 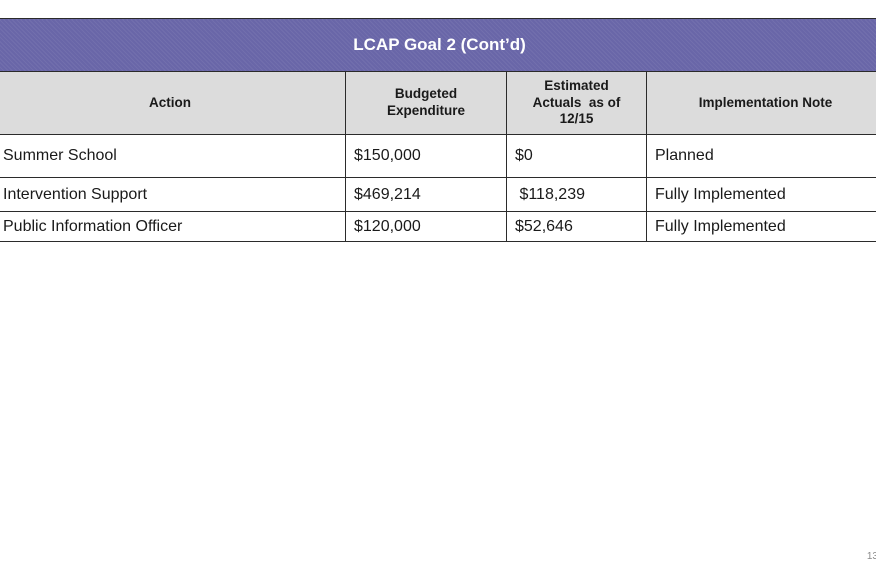 What do you see at coordinates (426, 226) in the screenshot?
I see `cell-budgeted: $120,000` at bounding box center [426, 226].